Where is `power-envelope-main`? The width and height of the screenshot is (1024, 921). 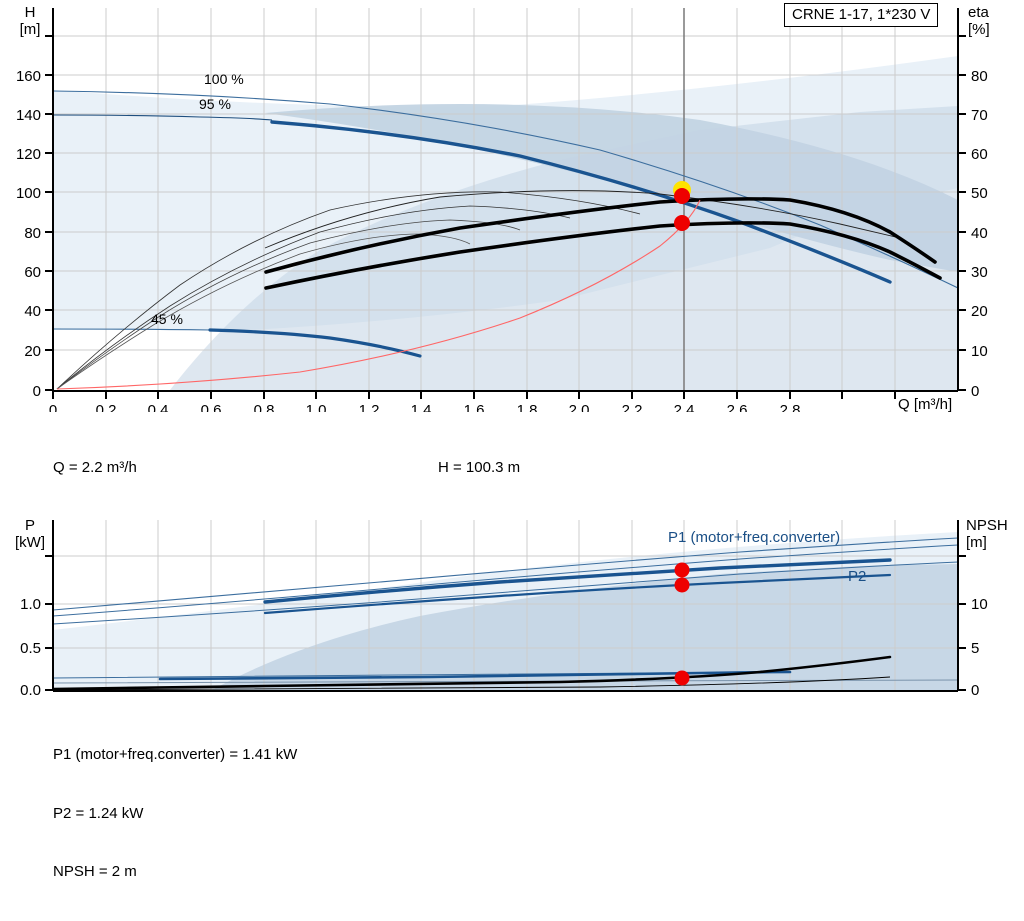 power-envelope-main is located at coordinates (585, 627).